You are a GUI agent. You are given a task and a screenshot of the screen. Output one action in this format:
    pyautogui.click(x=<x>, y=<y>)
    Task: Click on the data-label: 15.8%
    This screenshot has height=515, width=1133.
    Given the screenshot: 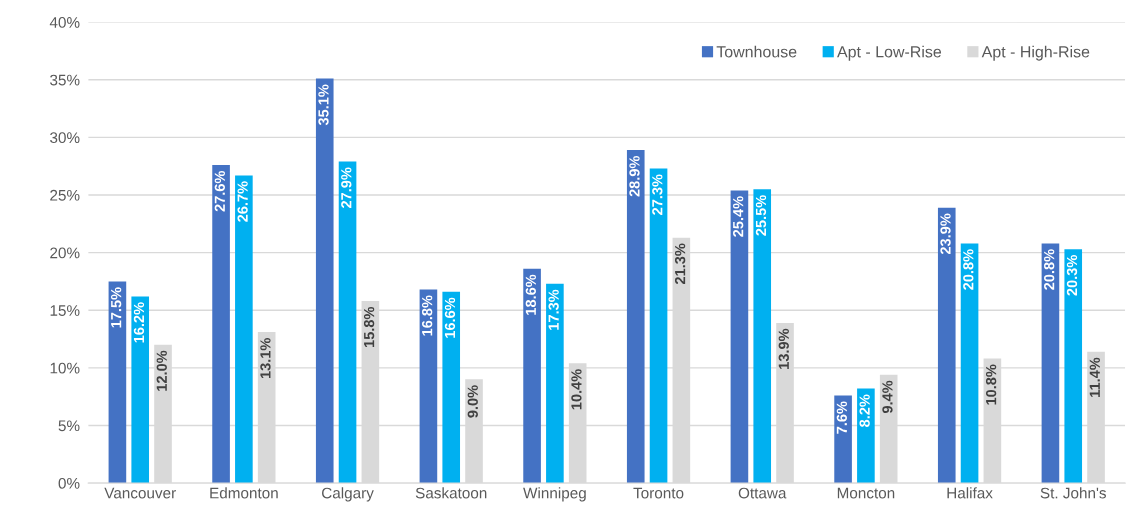 What is the action you would take?
    pyautogui.click(x=369, y=326)
    